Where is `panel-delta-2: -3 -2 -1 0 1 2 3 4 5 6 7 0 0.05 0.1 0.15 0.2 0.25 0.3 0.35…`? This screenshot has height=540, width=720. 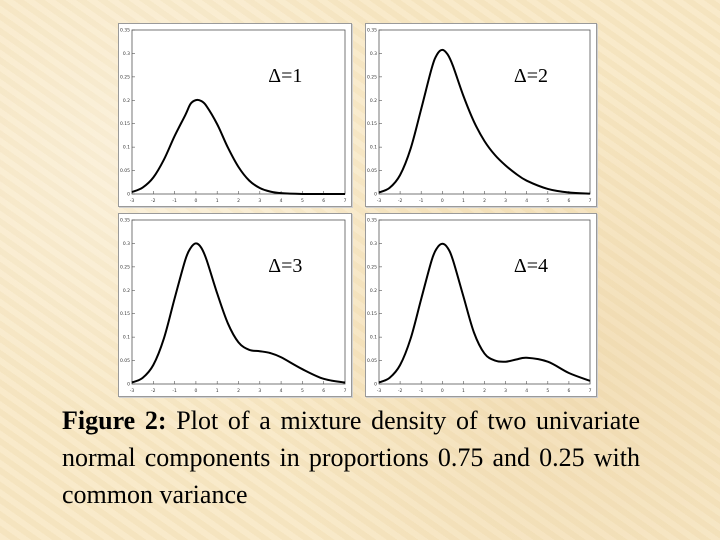 panel-delta-2: -3 -2 -1 0 1 2 3 4 5 6 7 0 0.05 0.1 0.15 0.2 0.25 0.3 0.35… is located at coordinates (481, 115).